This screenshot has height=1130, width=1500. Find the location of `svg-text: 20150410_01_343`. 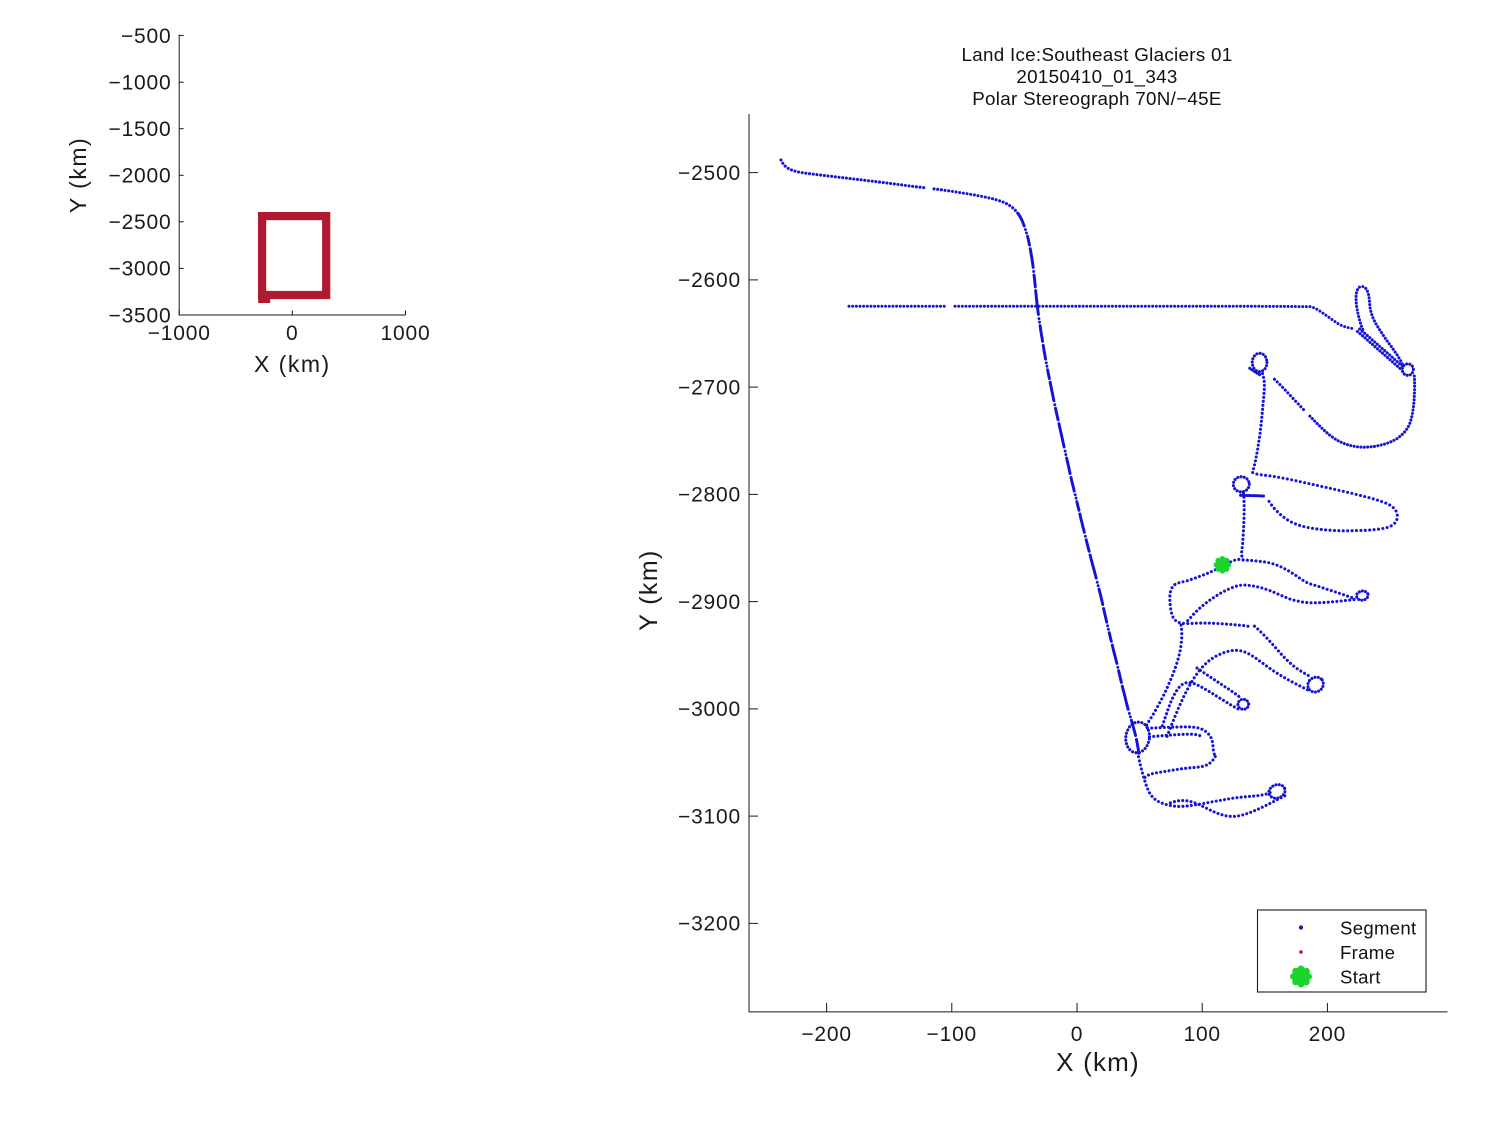

svg-text: 20150410_01_343 is located at coordinates (1096, 77).